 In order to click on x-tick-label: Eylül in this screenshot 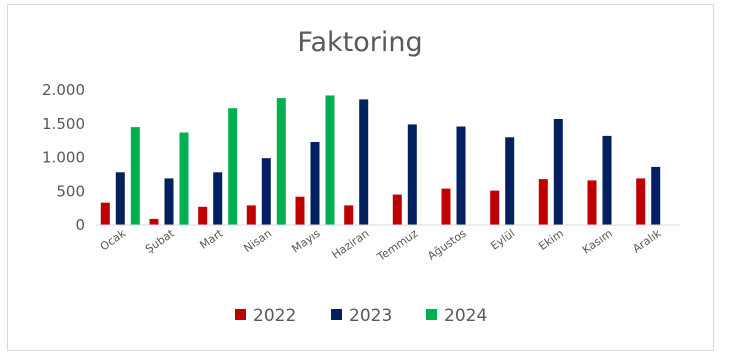, I will do `click(502, 240)`.